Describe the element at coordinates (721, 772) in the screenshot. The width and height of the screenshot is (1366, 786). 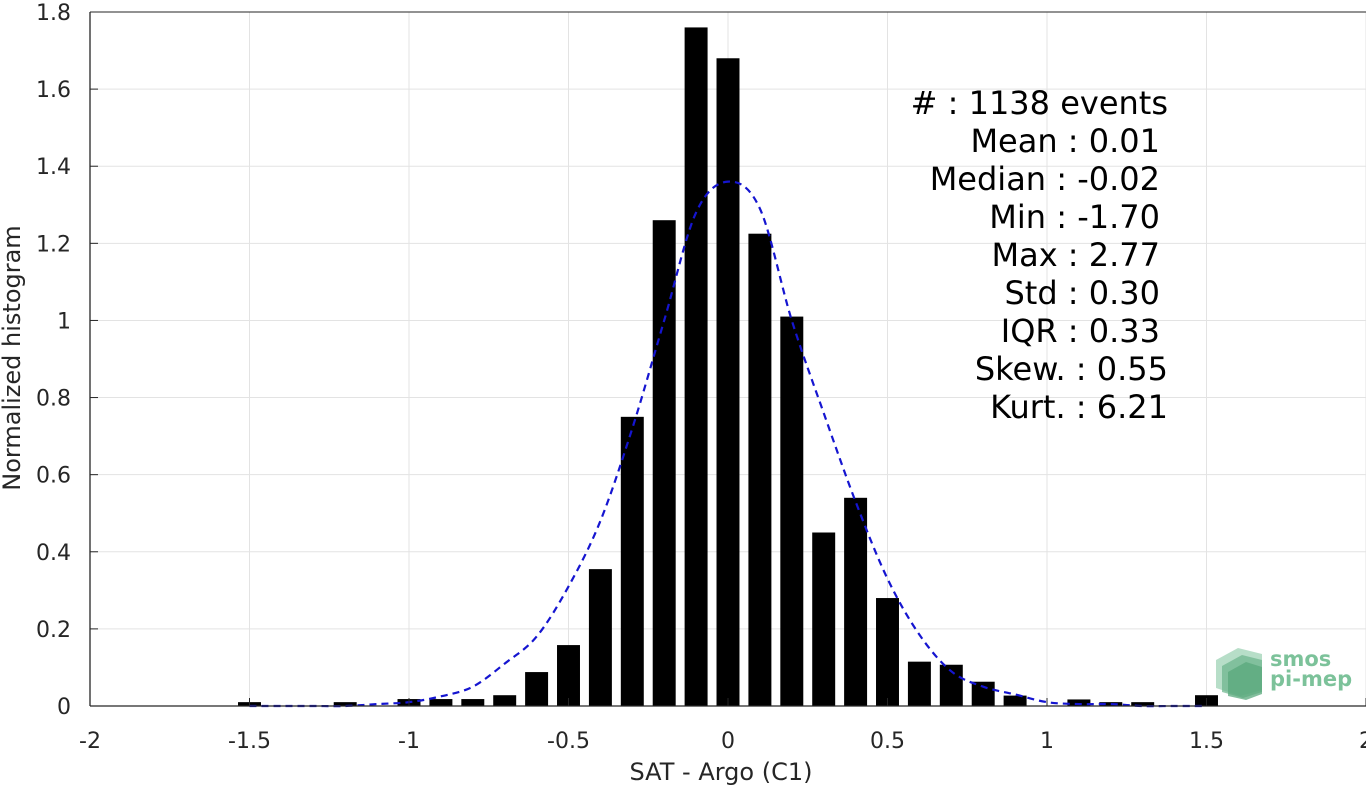
I see `x-axis-label: SAT - Argo (C1)` at that location.